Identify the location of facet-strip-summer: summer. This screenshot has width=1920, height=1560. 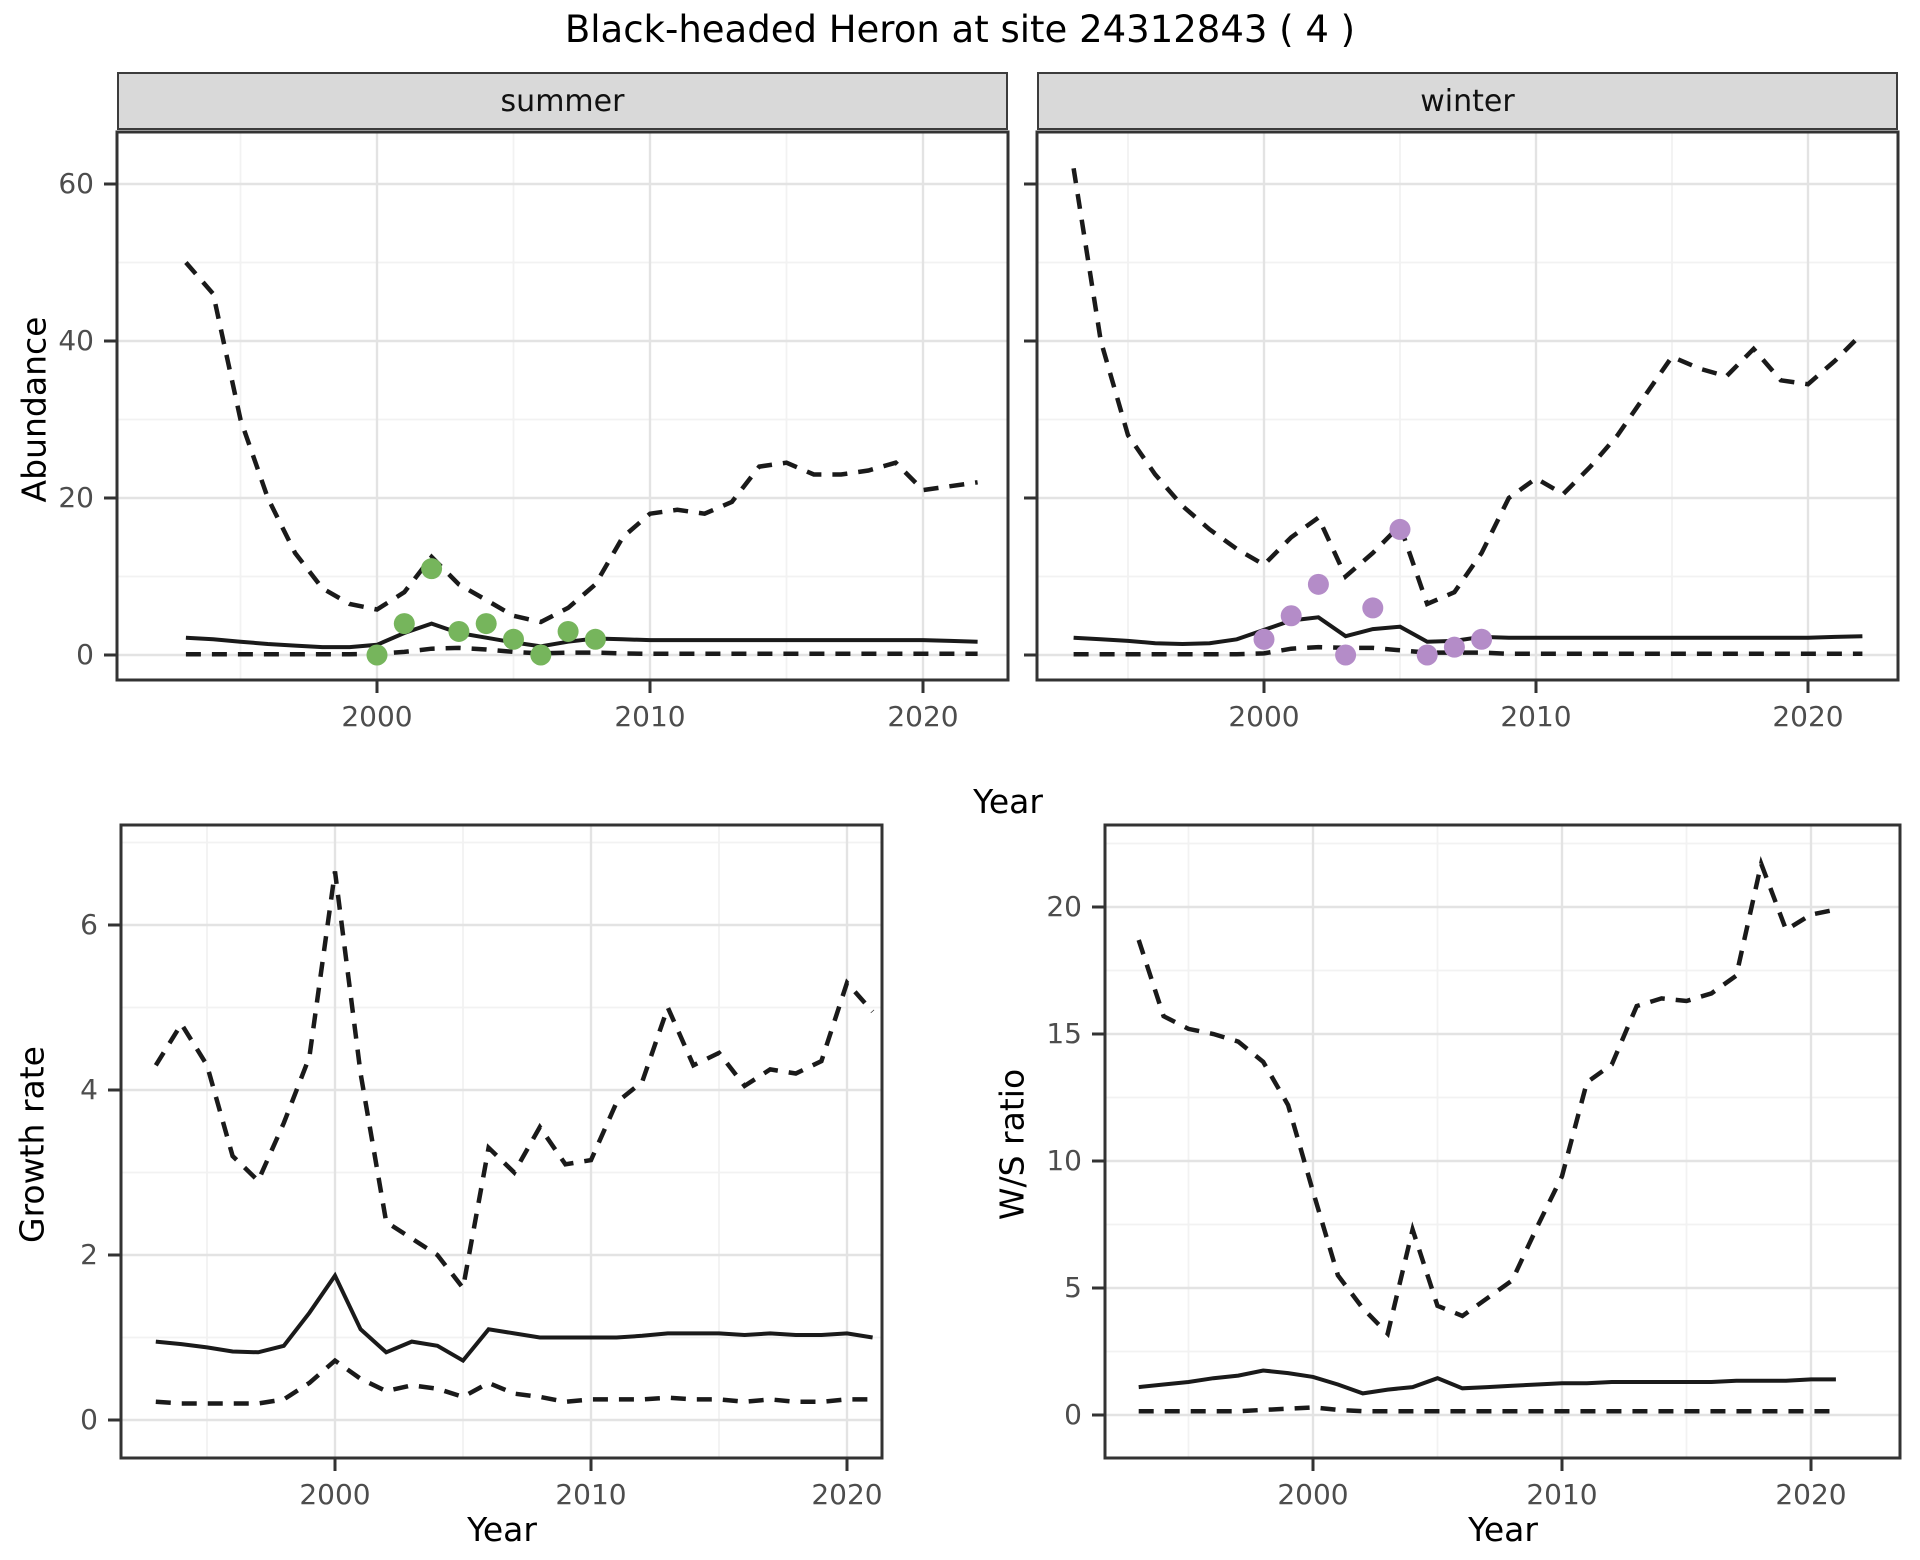
(562, 101).